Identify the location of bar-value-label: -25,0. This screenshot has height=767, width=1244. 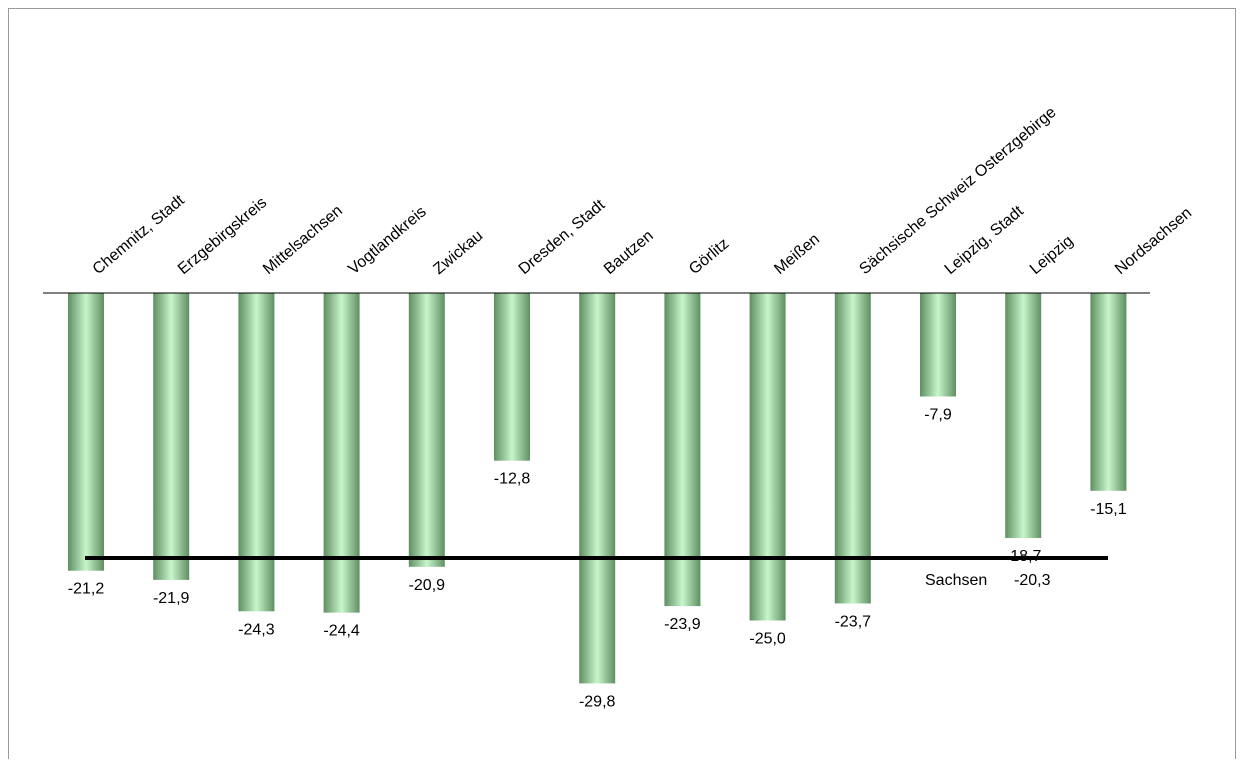
(767, 639).